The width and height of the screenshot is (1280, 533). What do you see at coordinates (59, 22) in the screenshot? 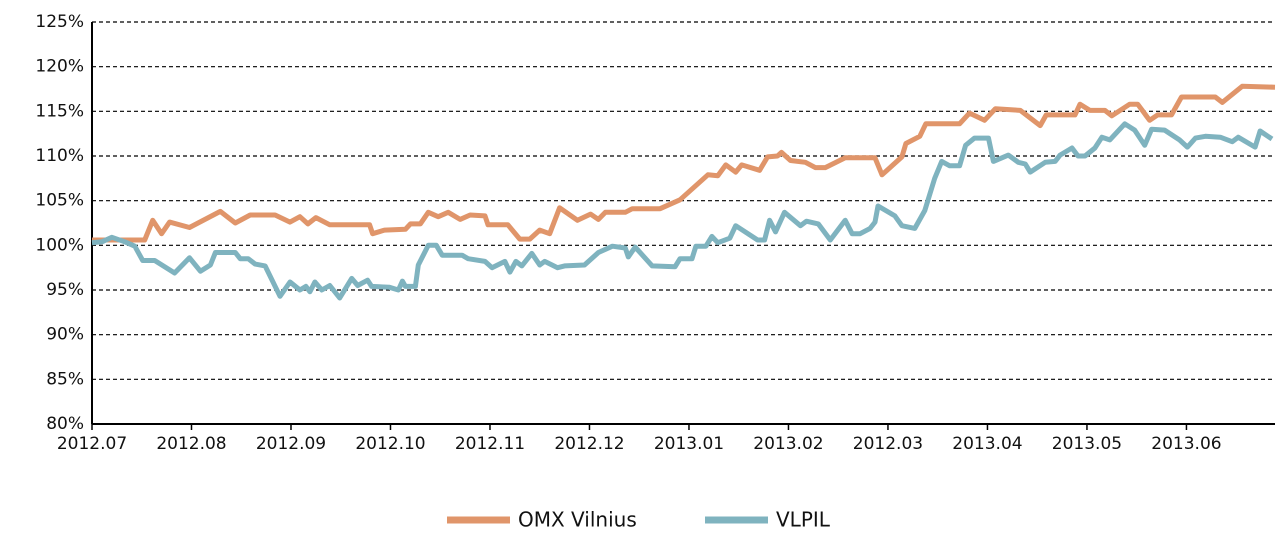
I see `y-tick-label: 125%` at bounding box center [59, 22].